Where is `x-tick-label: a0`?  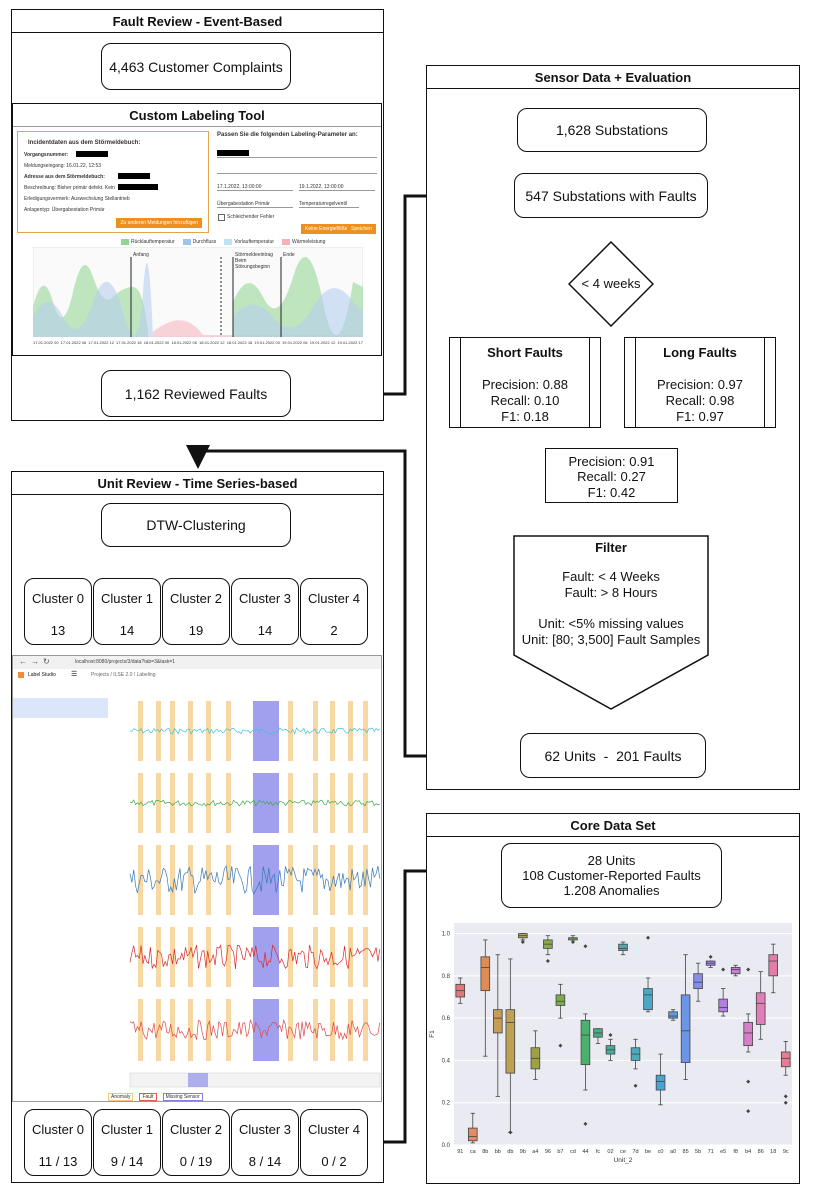
x-tick-label: a0 is located at coordinates (673, 1152).